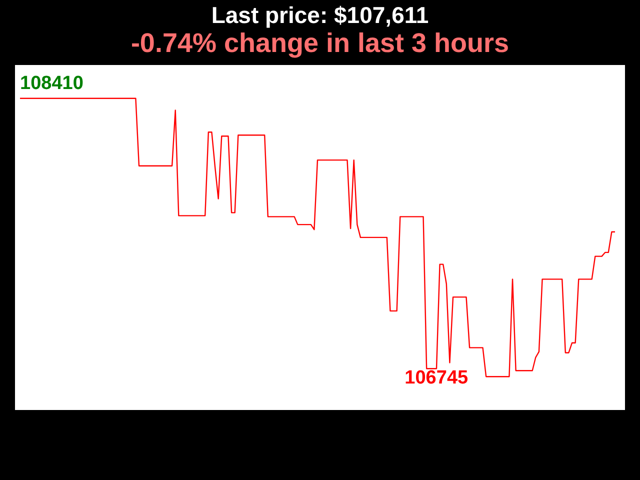 This screenshot has height=480, width=640. What do you see at coordinates (436, 377) in the screenshot?
I see `data-label: 106745` at bounding box center [436, 377].